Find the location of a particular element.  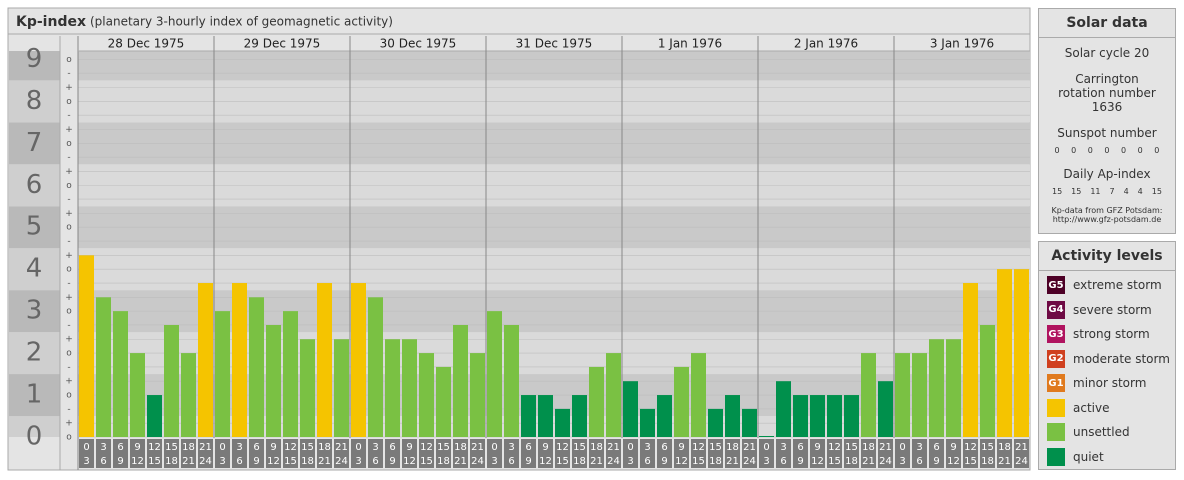

y-tick-label: 8 is located at coordinates (34, 101).